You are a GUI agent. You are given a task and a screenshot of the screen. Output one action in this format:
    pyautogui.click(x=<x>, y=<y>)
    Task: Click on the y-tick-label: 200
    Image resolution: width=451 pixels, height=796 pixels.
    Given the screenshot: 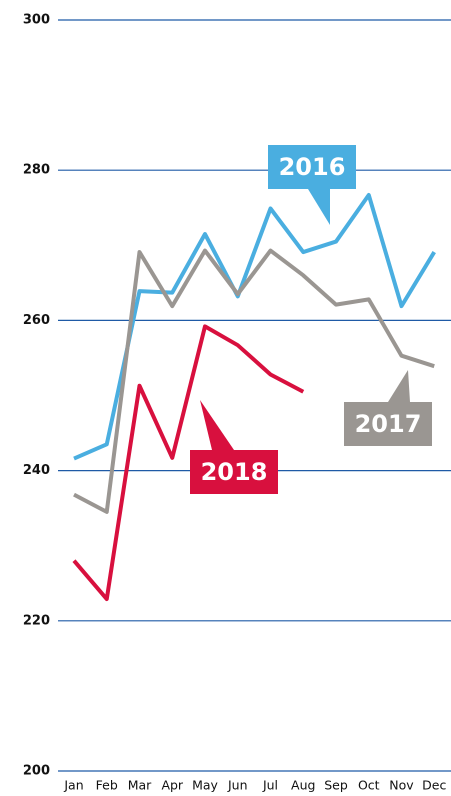 What is the action you would take?
    pyautogui.click(x=36, y=771)
    